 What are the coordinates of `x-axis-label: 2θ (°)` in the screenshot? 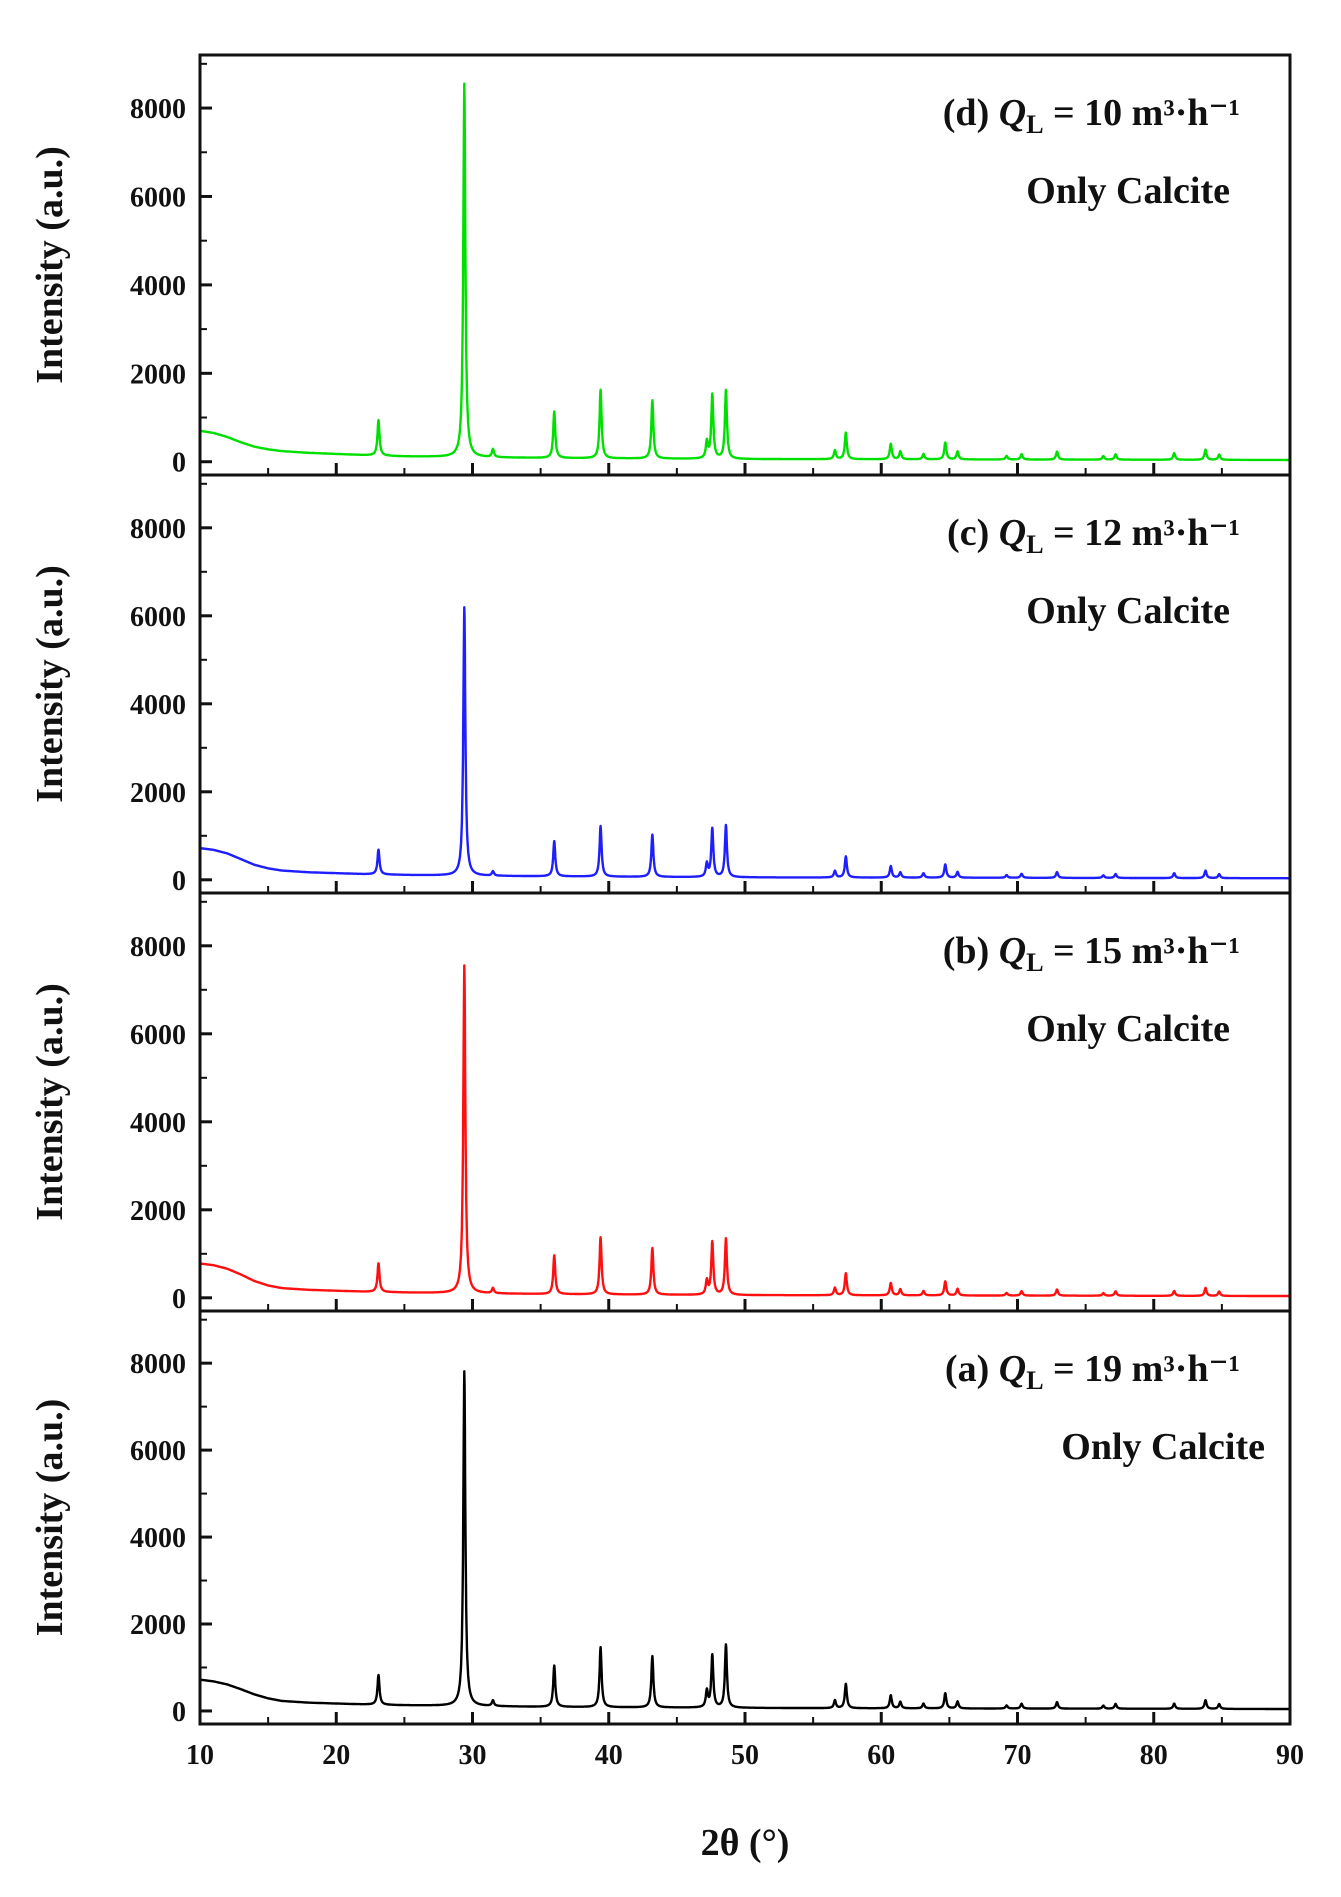 It's located at (745, 1843).